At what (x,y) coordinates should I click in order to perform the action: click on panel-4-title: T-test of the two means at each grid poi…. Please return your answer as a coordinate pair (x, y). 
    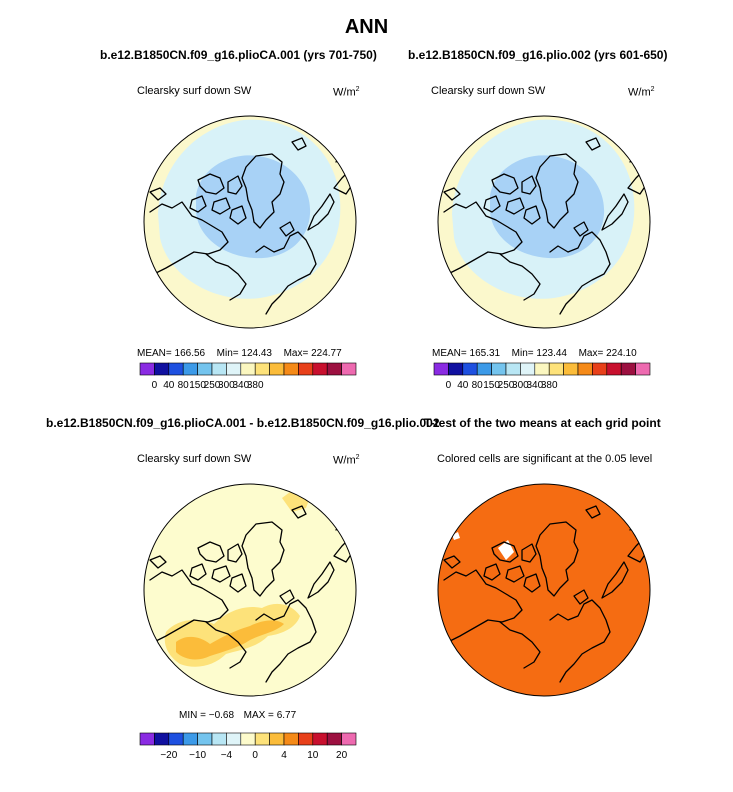
    Looking at the image, I should click on (542, 423).